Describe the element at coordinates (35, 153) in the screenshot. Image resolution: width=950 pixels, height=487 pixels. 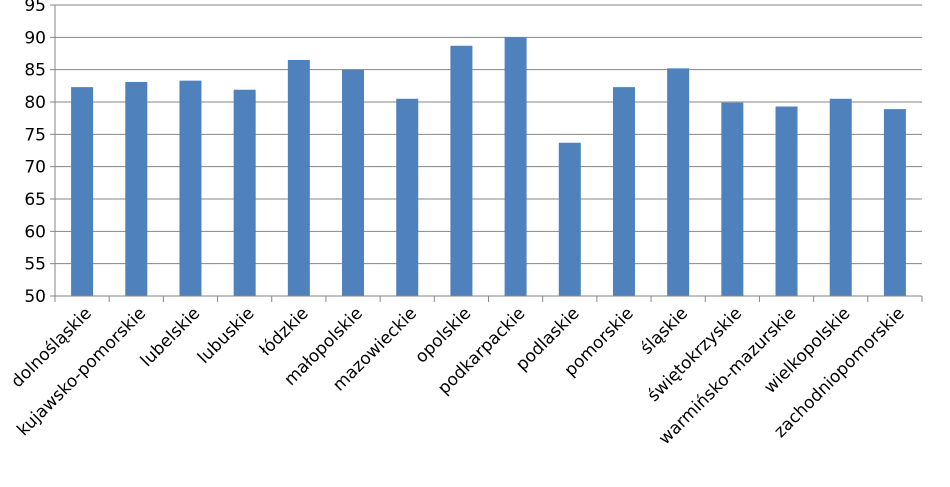
I see `y-axis-tick-labels: 50 55 60 65 70 75 80 85 90 95` at that location.